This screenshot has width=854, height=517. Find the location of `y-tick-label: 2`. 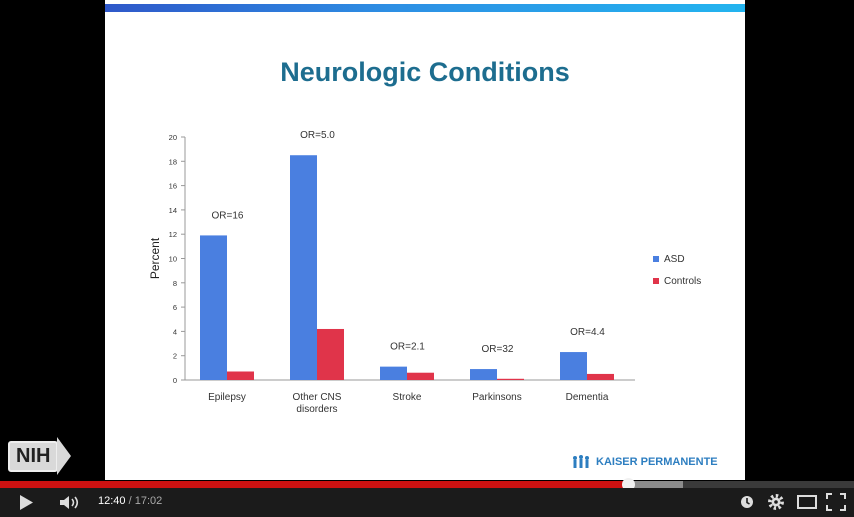

y-tick-label: 2 is located at coordinates (175, 356).